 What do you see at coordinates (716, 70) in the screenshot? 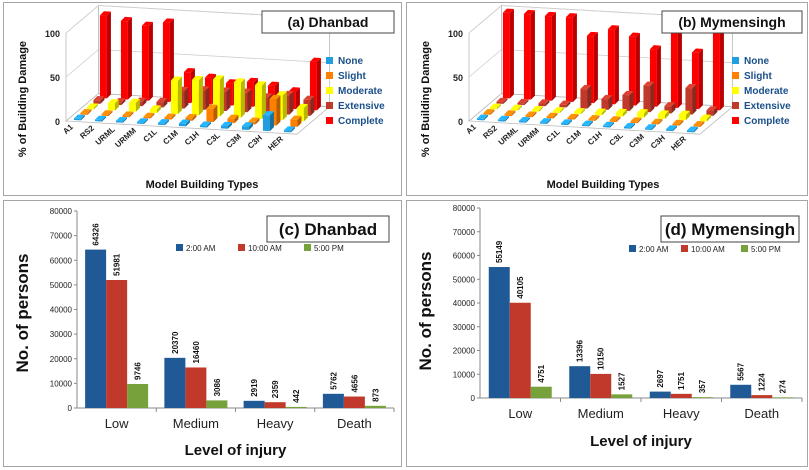
I see `bar-complete-her` at bounding box center [716, 70].